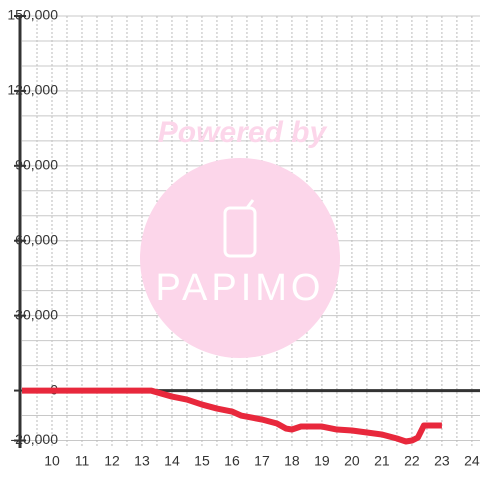 The width and height of the screenshot is (480, 480). I want to click on x-tick-label: 19, so click(322, 461).